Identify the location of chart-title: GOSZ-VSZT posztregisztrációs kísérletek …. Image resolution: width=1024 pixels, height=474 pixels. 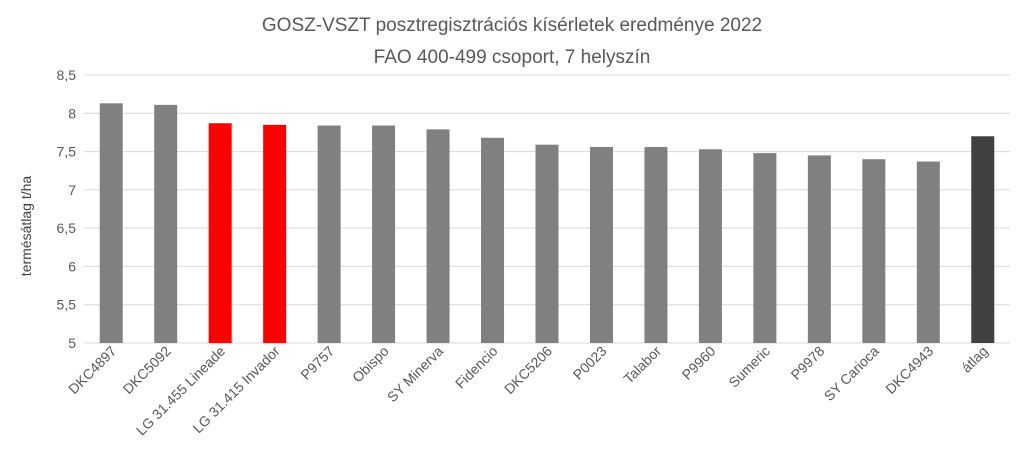
(512, 25).